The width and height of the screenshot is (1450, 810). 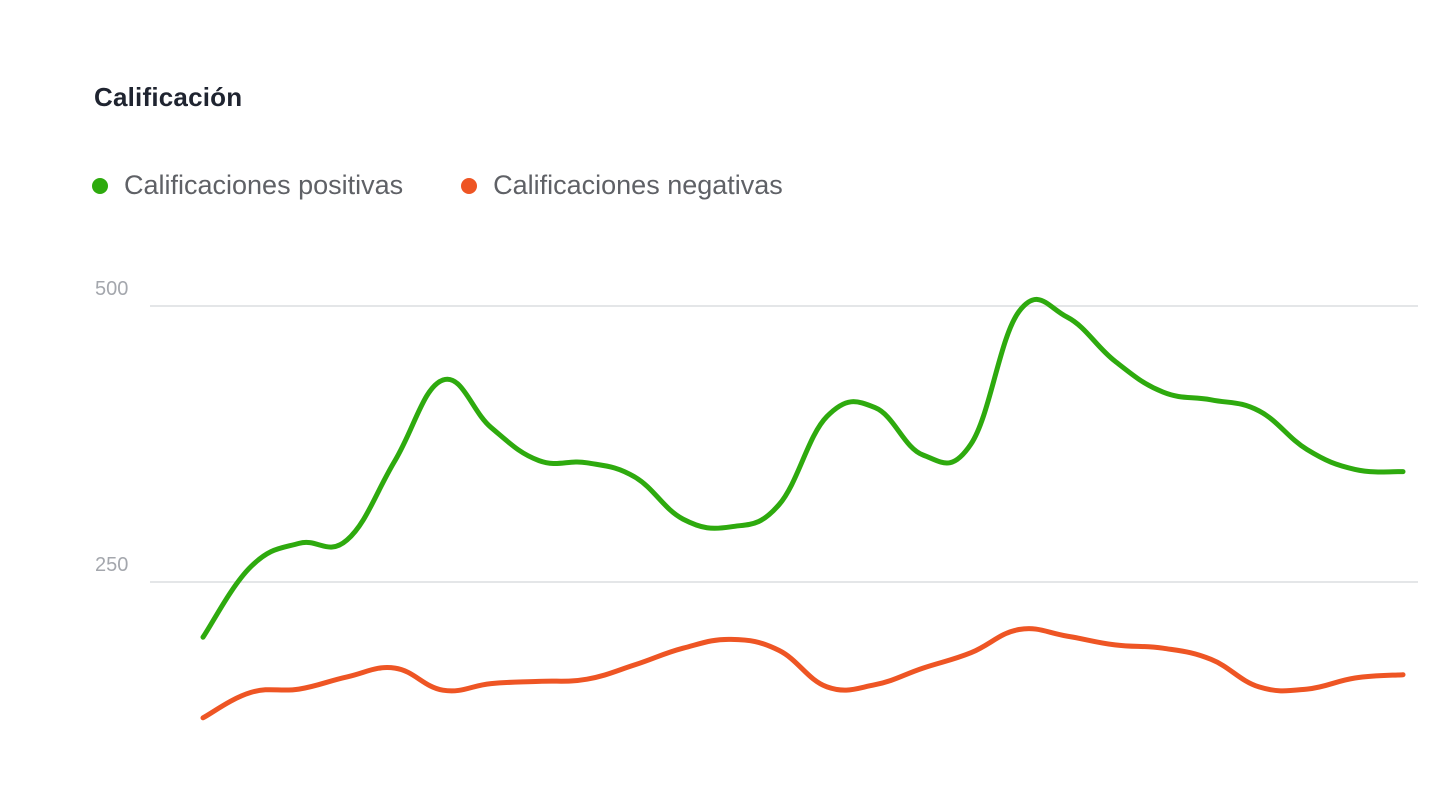 What do you see at coordinates (100, 185) in the screenshot?
I see `legend-dot-icon-positive` at bounding box center [100, 185].